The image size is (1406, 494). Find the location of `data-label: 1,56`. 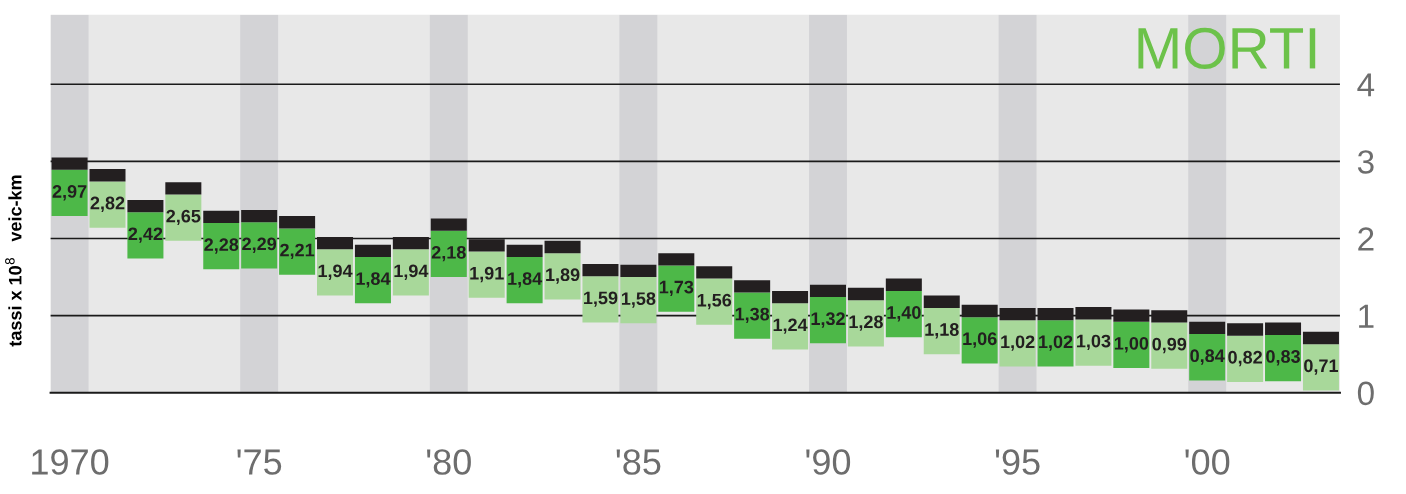

data-label: 1,56 is located at coordinates (714, 301).